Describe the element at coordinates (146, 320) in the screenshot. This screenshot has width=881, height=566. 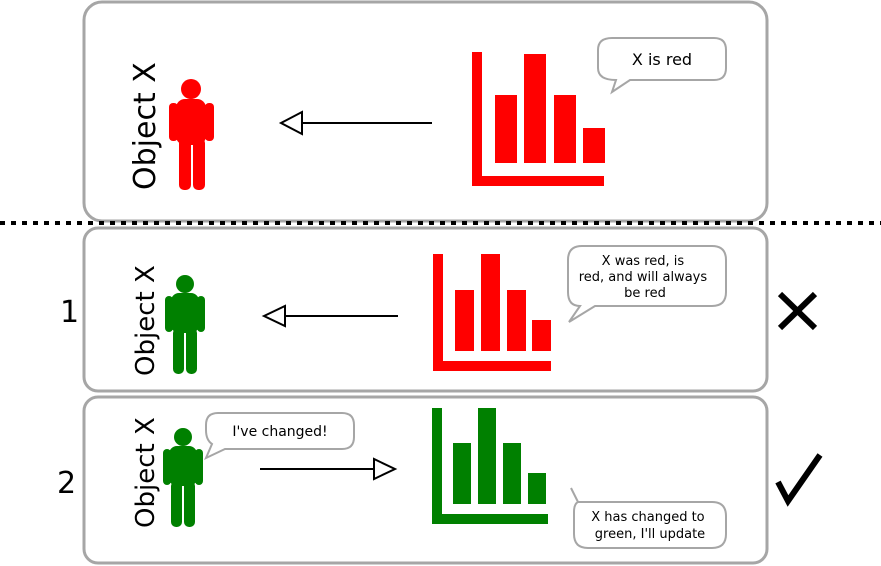
I see `row1-object-label: Object X` at that location.